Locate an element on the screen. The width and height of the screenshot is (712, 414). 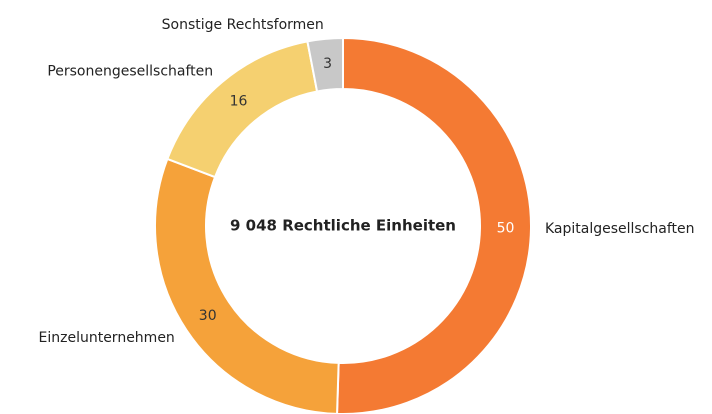
donut-segment is located at coordinates (325, 64).